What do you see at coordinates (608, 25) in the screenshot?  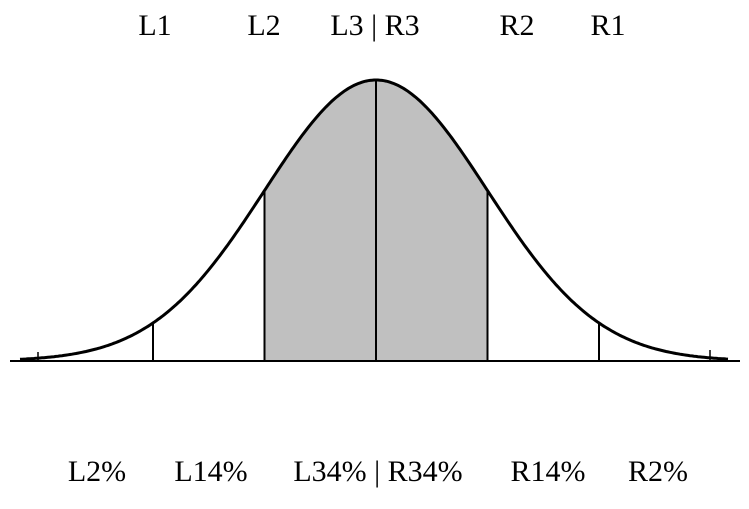 I see `label-r1: R1` at bounding box center [608, 25].